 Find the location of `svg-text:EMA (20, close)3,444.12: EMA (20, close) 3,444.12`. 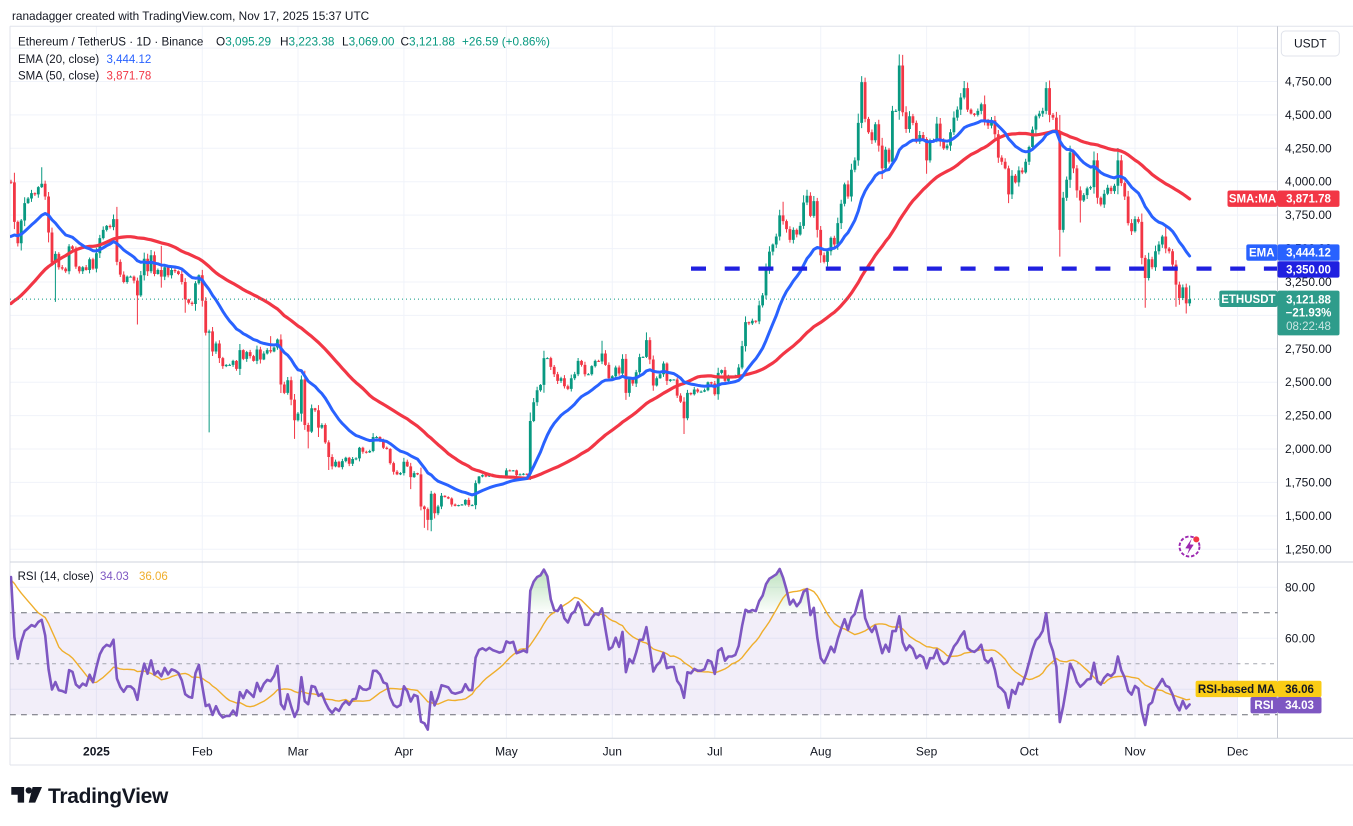

svg-text:EMA (20, close)3,444.12: EMA (20, close) 3,444.12 is located at coordinates (84, 60).